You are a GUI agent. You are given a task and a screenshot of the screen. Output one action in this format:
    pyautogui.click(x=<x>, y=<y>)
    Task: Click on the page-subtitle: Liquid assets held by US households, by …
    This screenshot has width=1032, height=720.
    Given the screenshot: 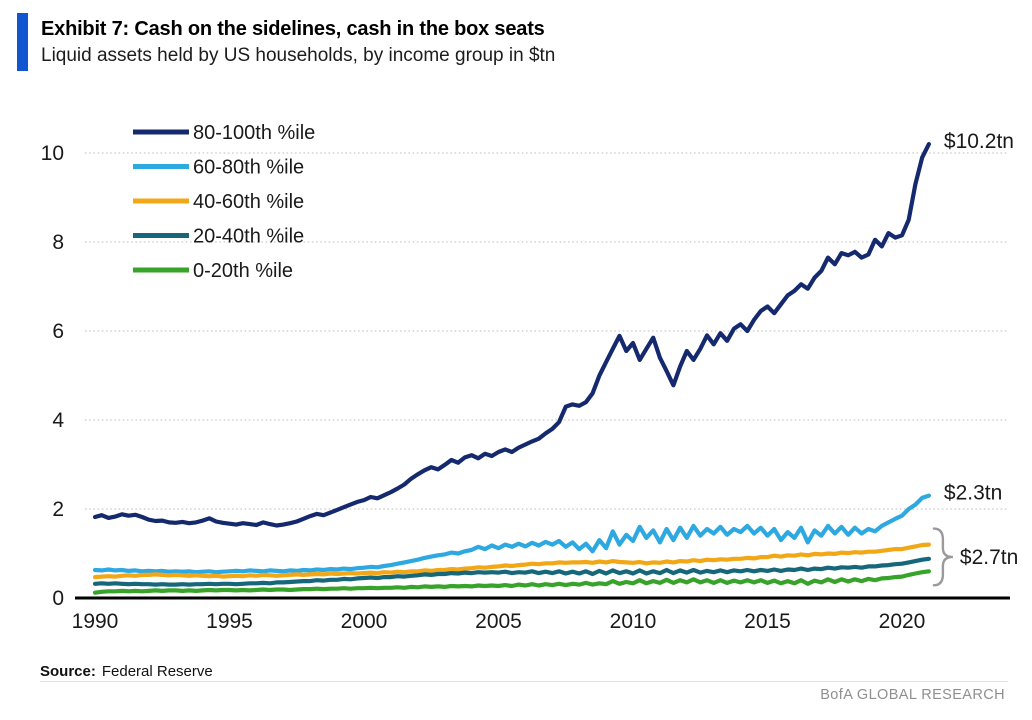 What is the action you would take?
    pyautogui.click(x=298, y=55)
    